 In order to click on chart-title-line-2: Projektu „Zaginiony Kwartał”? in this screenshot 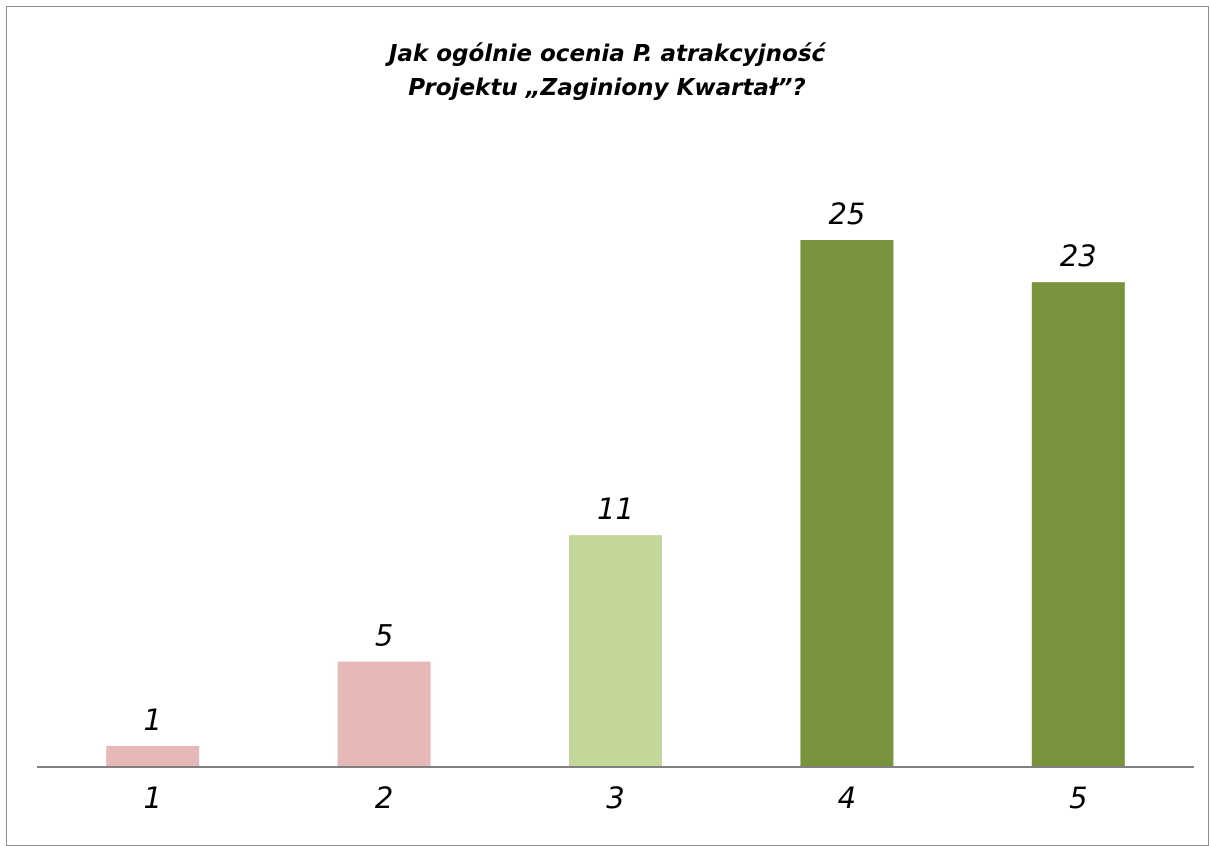, I will do `click(606, 88)`.